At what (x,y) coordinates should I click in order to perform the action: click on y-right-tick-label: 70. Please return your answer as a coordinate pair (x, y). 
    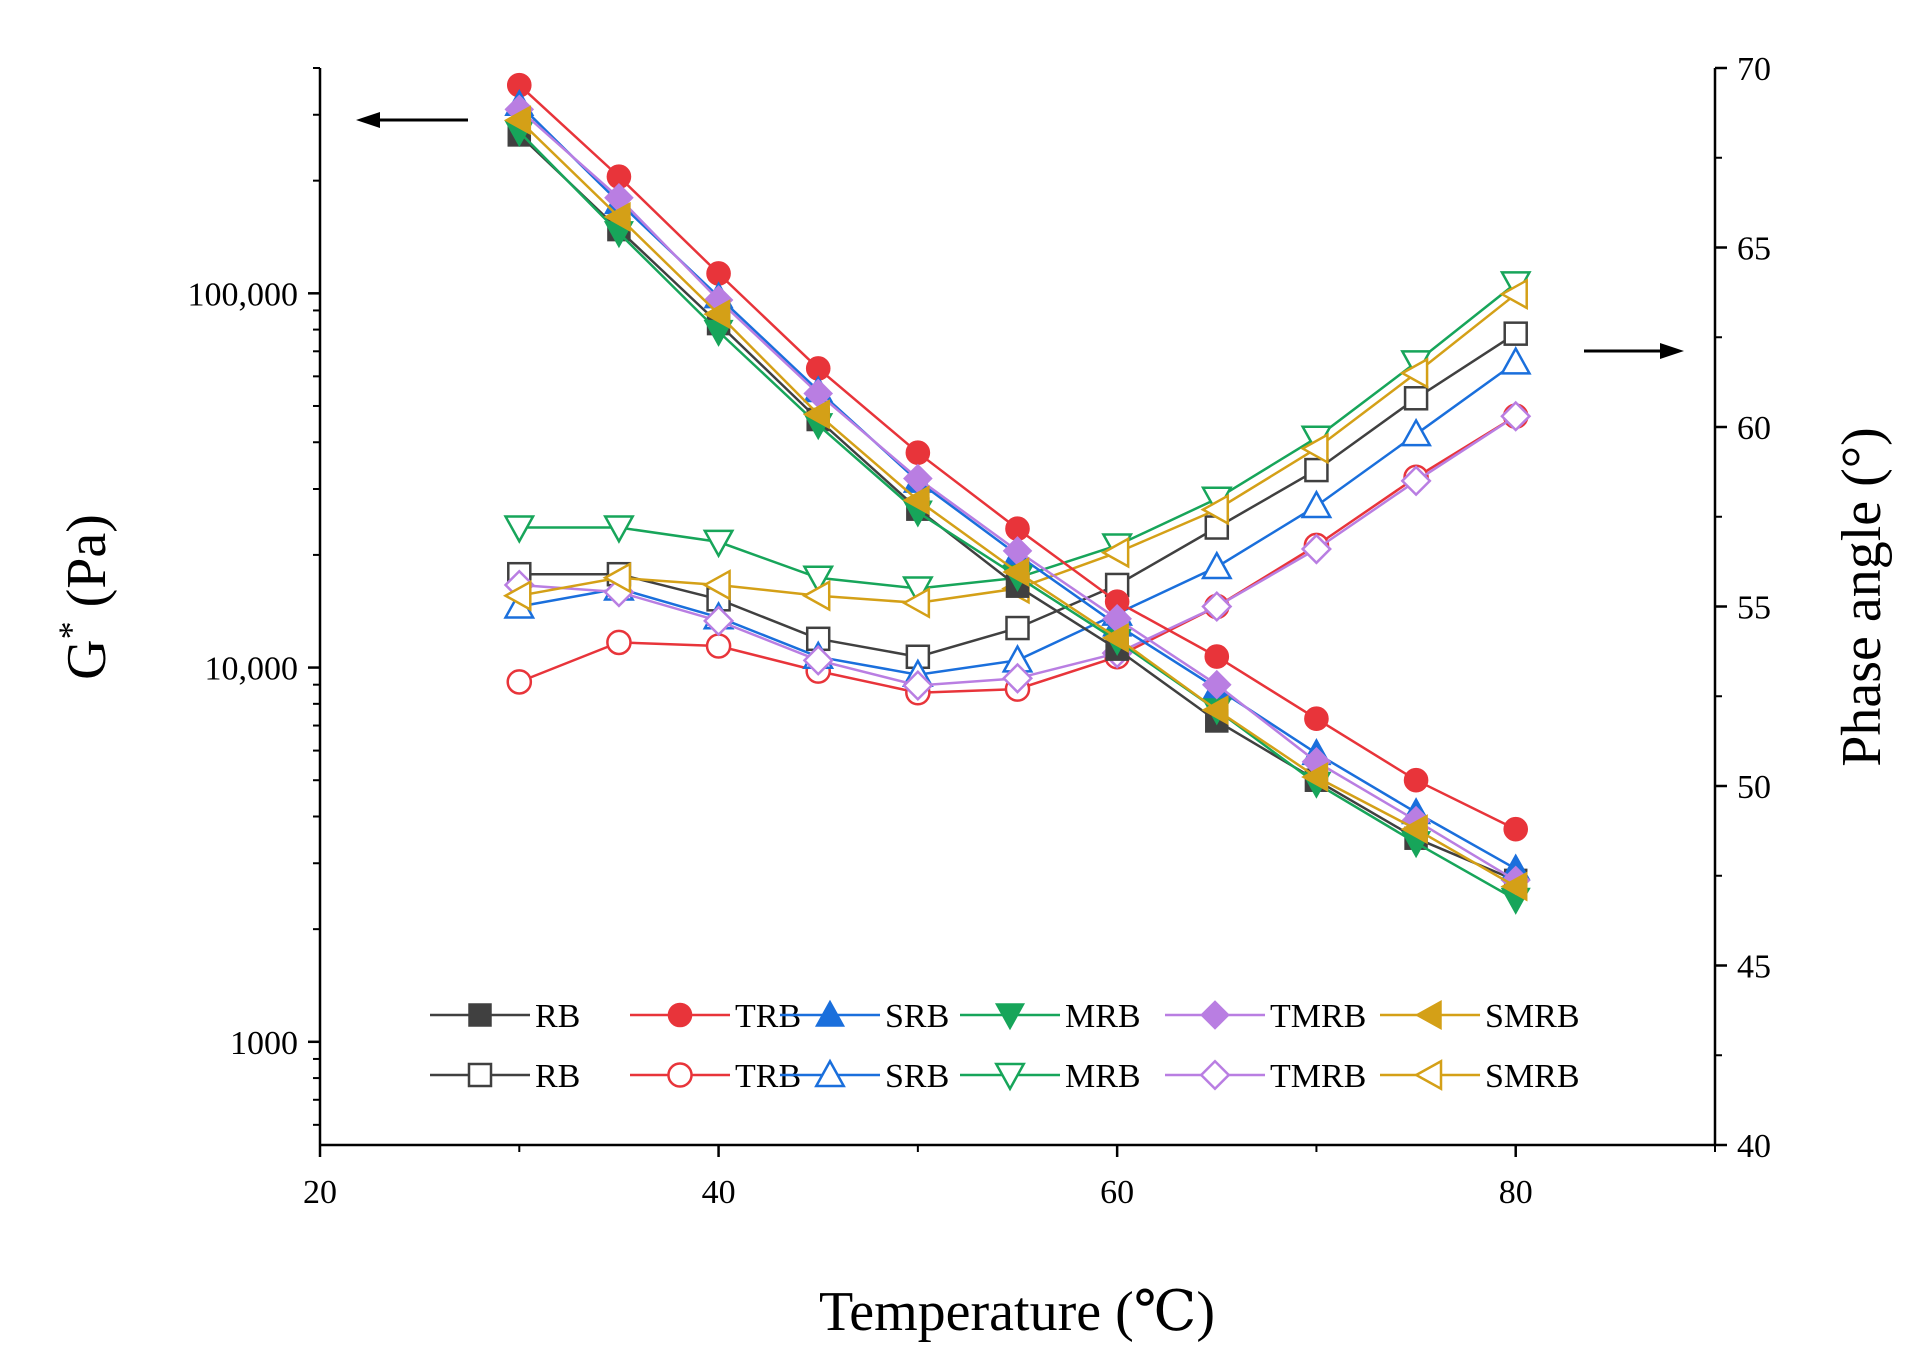
    Looking at the image, I should click on (1754, 69).